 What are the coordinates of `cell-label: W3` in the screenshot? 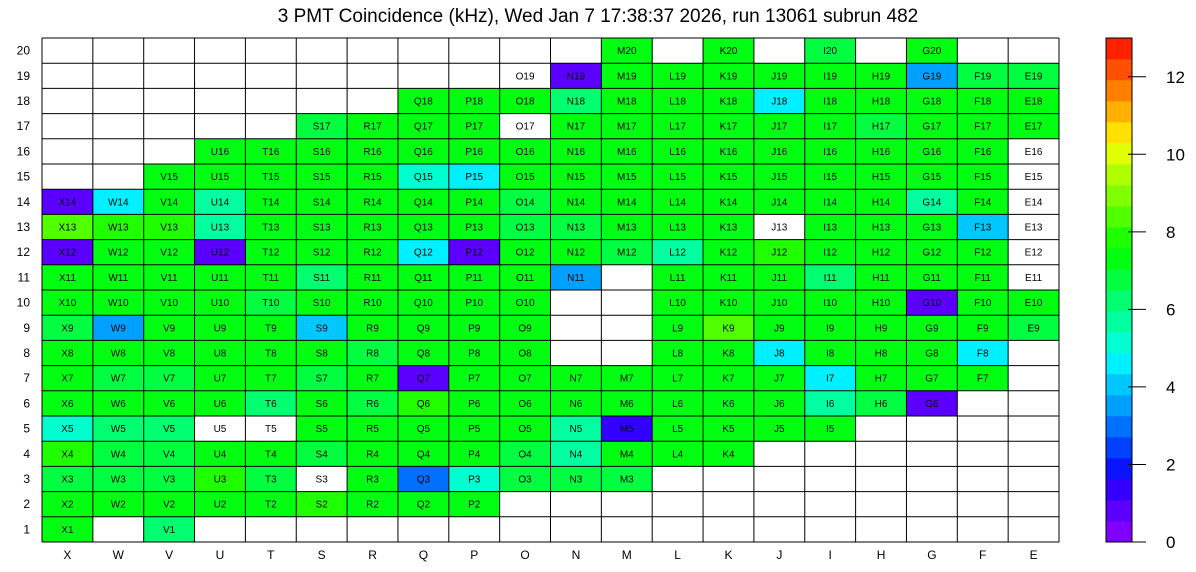 It's located at (118, 480).